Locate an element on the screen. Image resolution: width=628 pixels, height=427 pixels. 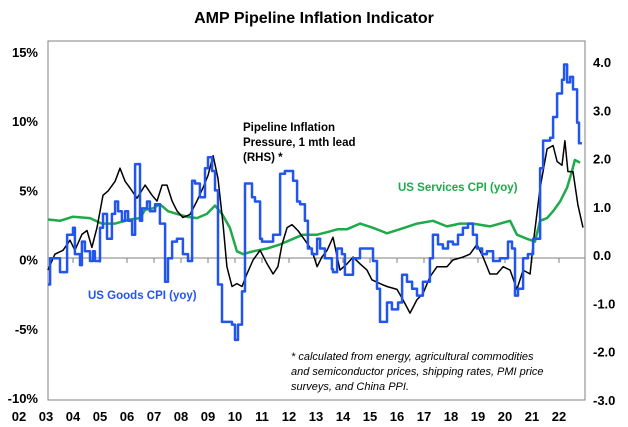
x-tick-label: 20 is located at coordinates (505, 416).